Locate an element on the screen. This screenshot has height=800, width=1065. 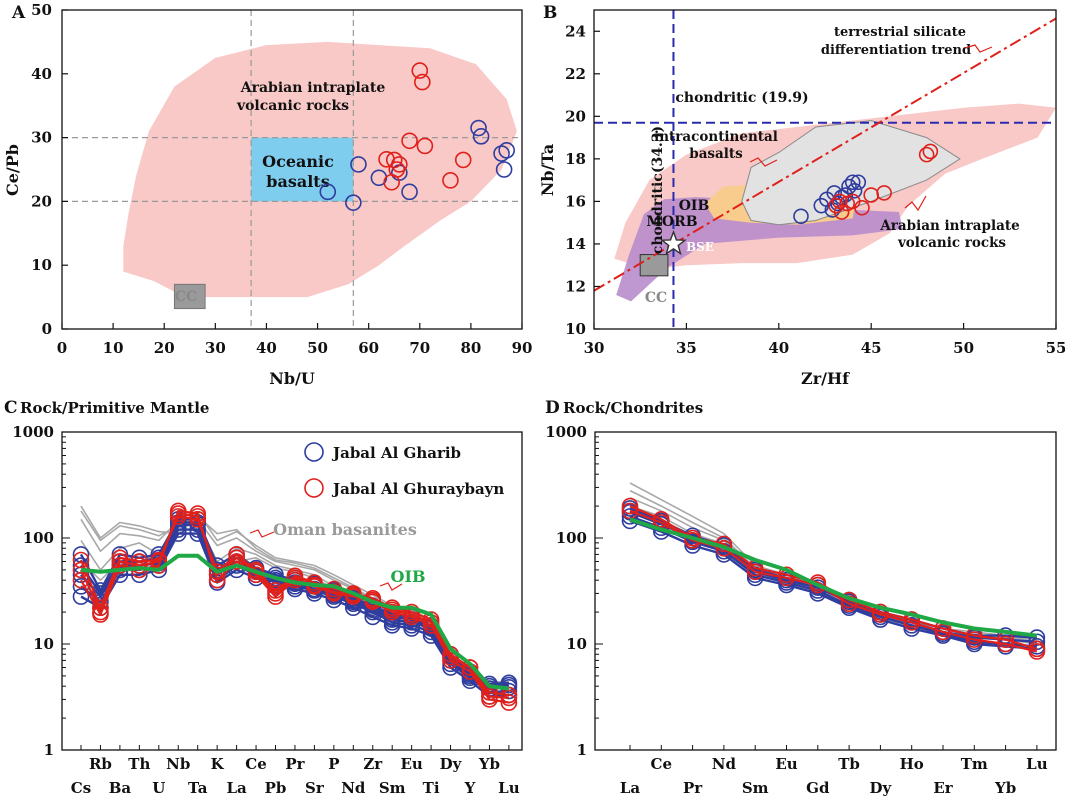
arabian-label-b-1: Arabian intraplate is located at coordinates (949, 226).